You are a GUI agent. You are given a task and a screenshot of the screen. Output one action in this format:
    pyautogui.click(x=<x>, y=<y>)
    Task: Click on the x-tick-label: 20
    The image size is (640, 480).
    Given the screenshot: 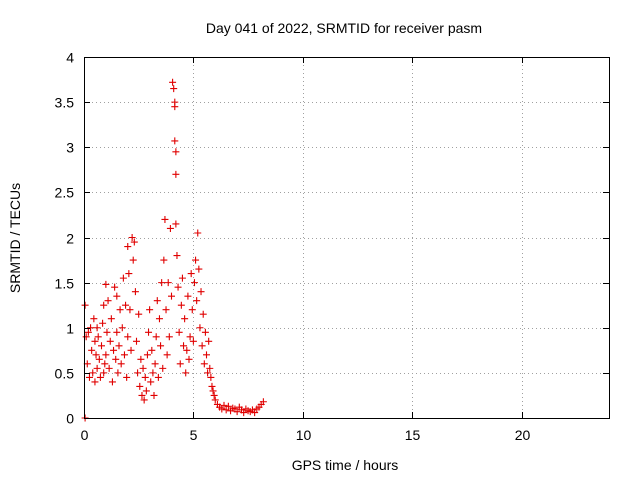 What is the action you would take?
    pyautogui.click(x=523, y=435)
    